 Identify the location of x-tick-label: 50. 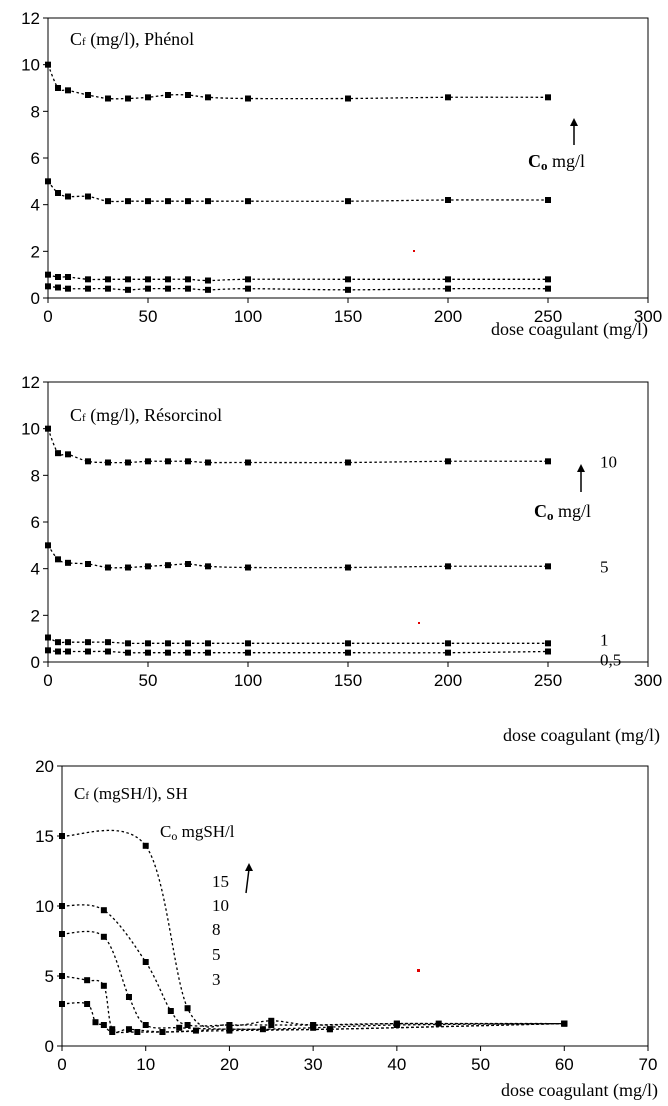
(480, 1064).